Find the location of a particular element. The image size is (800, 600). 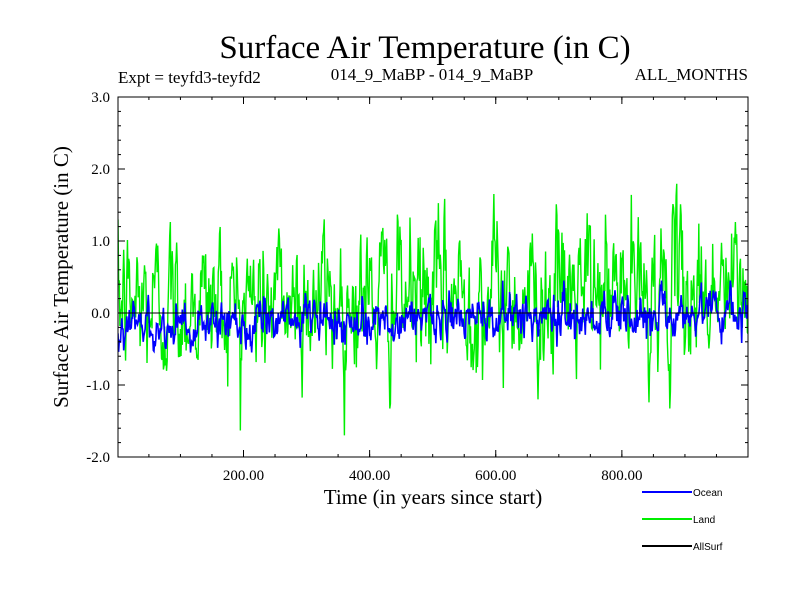

x-axis-label: Time (in years since start) is located at coordinates (433, 497).